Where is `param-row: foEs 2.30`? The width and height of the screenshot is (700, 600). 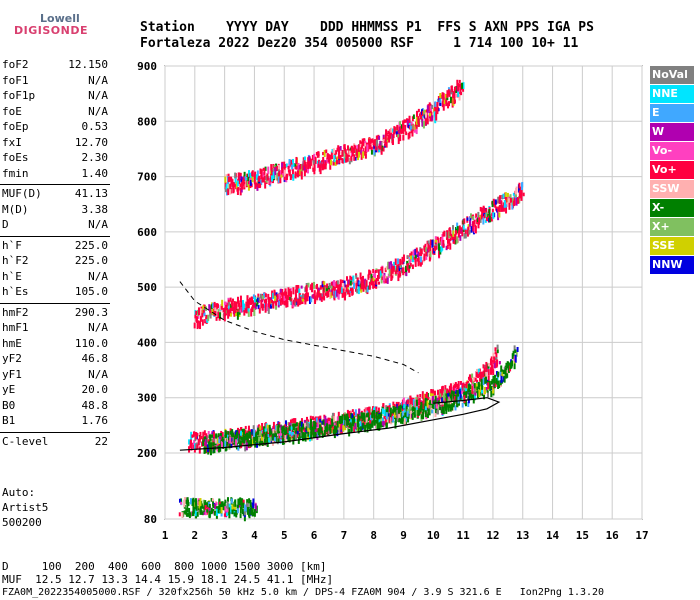
param-row: foEs 2.30 is located at coordinates (55, 159).